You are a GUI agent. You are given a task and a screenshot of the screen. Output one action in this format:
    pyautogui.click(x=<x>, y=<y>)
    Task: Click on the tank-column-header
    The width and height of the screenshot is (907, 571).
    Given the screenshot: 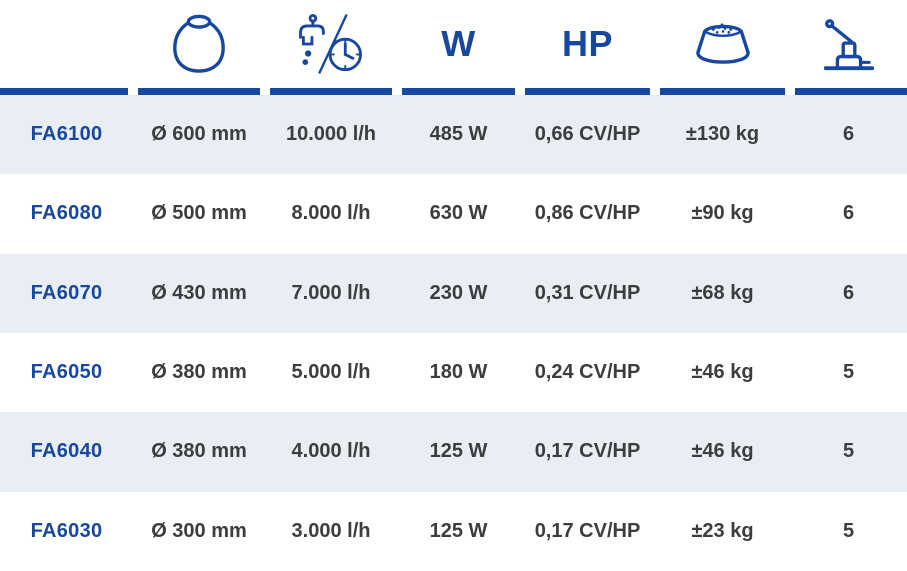 What is the action you would take?
    pyautogui.click(x=199, y=44)
    